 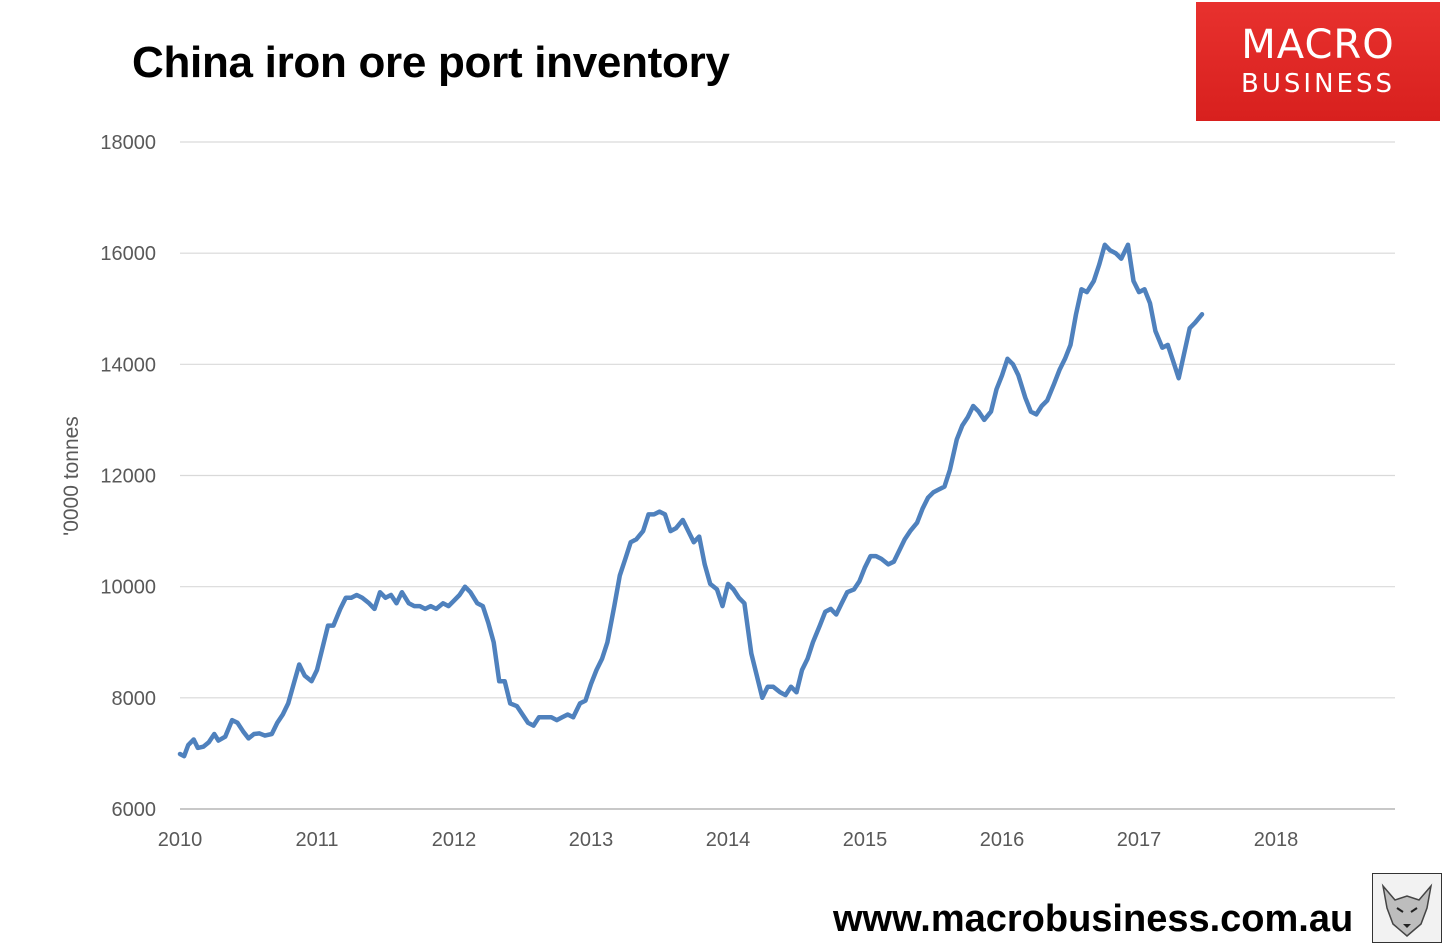 I want to click on y-tick-label: 14000, so click(x=128, y=365).